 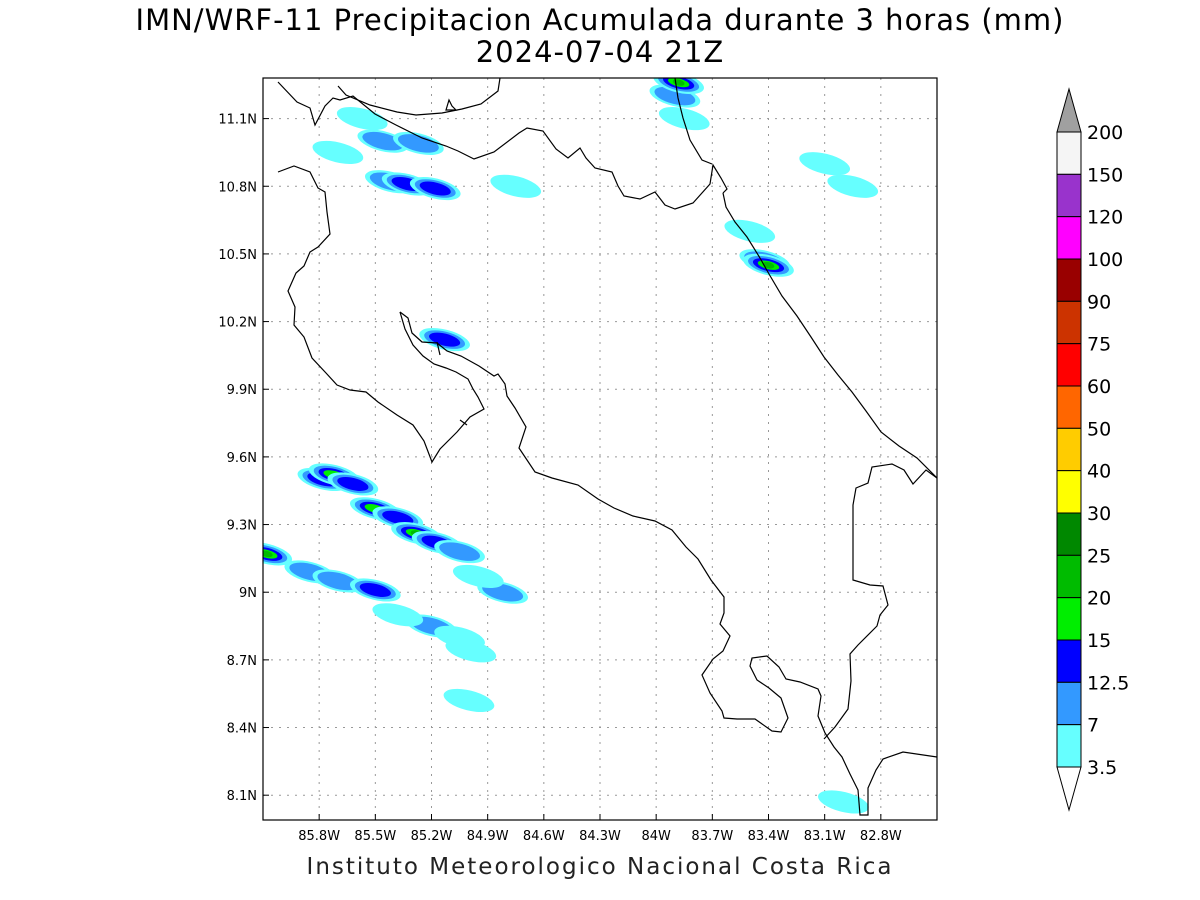 I want to click on colorbar-label: 150, so click(x=1105, y=175).